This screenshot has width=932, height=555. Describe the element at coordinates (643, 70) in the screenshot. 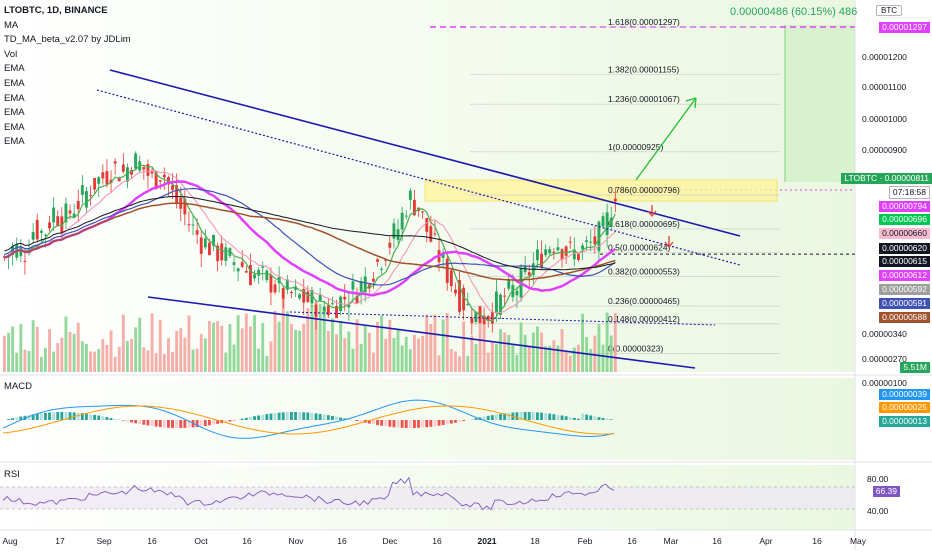

I see `fib-label: 1.382(0.00001155)` at that location.